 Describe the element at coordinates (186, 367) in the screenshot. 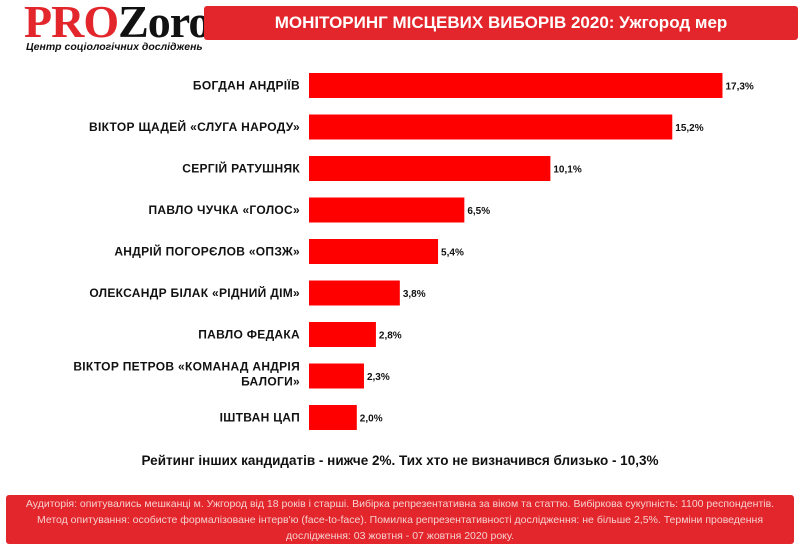

I see `category-label-line: ВІКТОР ПЕТРОВ «КОМАНАД АНДРІЯ` at that location.